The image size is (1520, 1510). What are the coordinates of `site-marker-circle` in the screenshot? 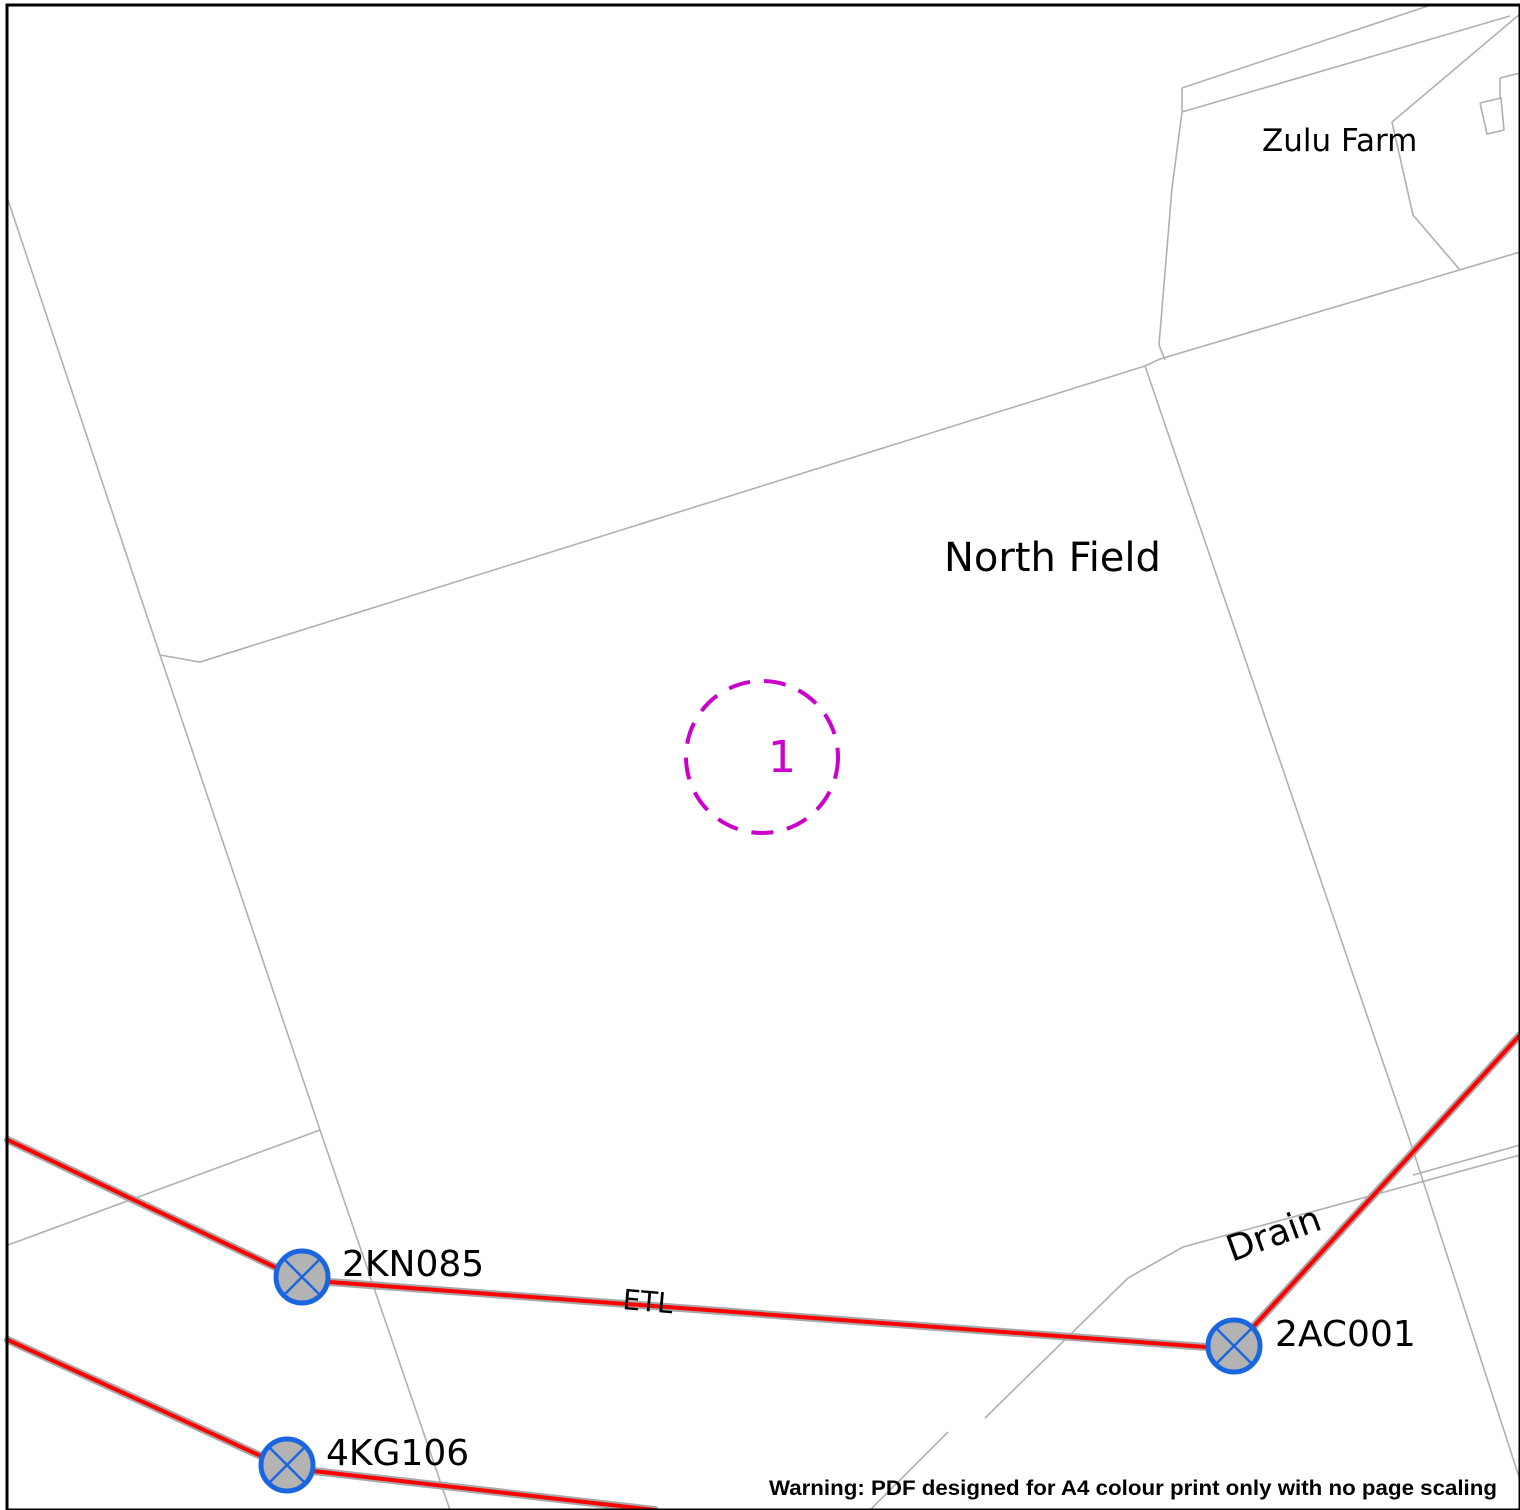 It's located at (762, 757).